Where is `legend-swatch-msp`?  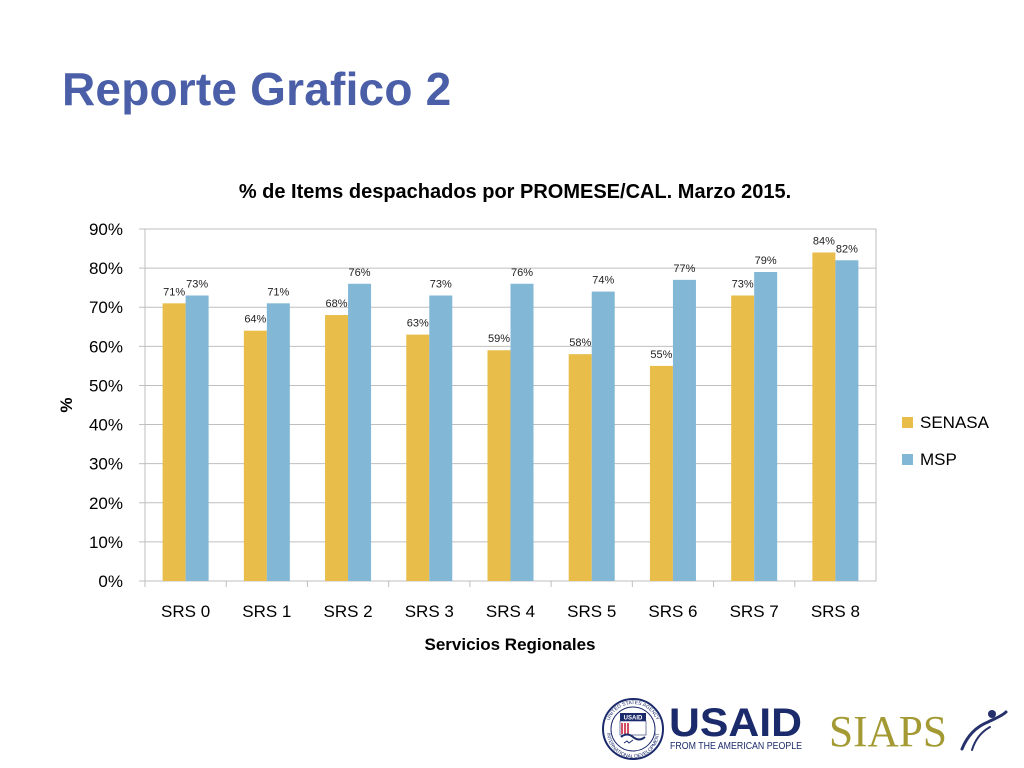 legend-swatch-msp is located at coordinates (907, 459).